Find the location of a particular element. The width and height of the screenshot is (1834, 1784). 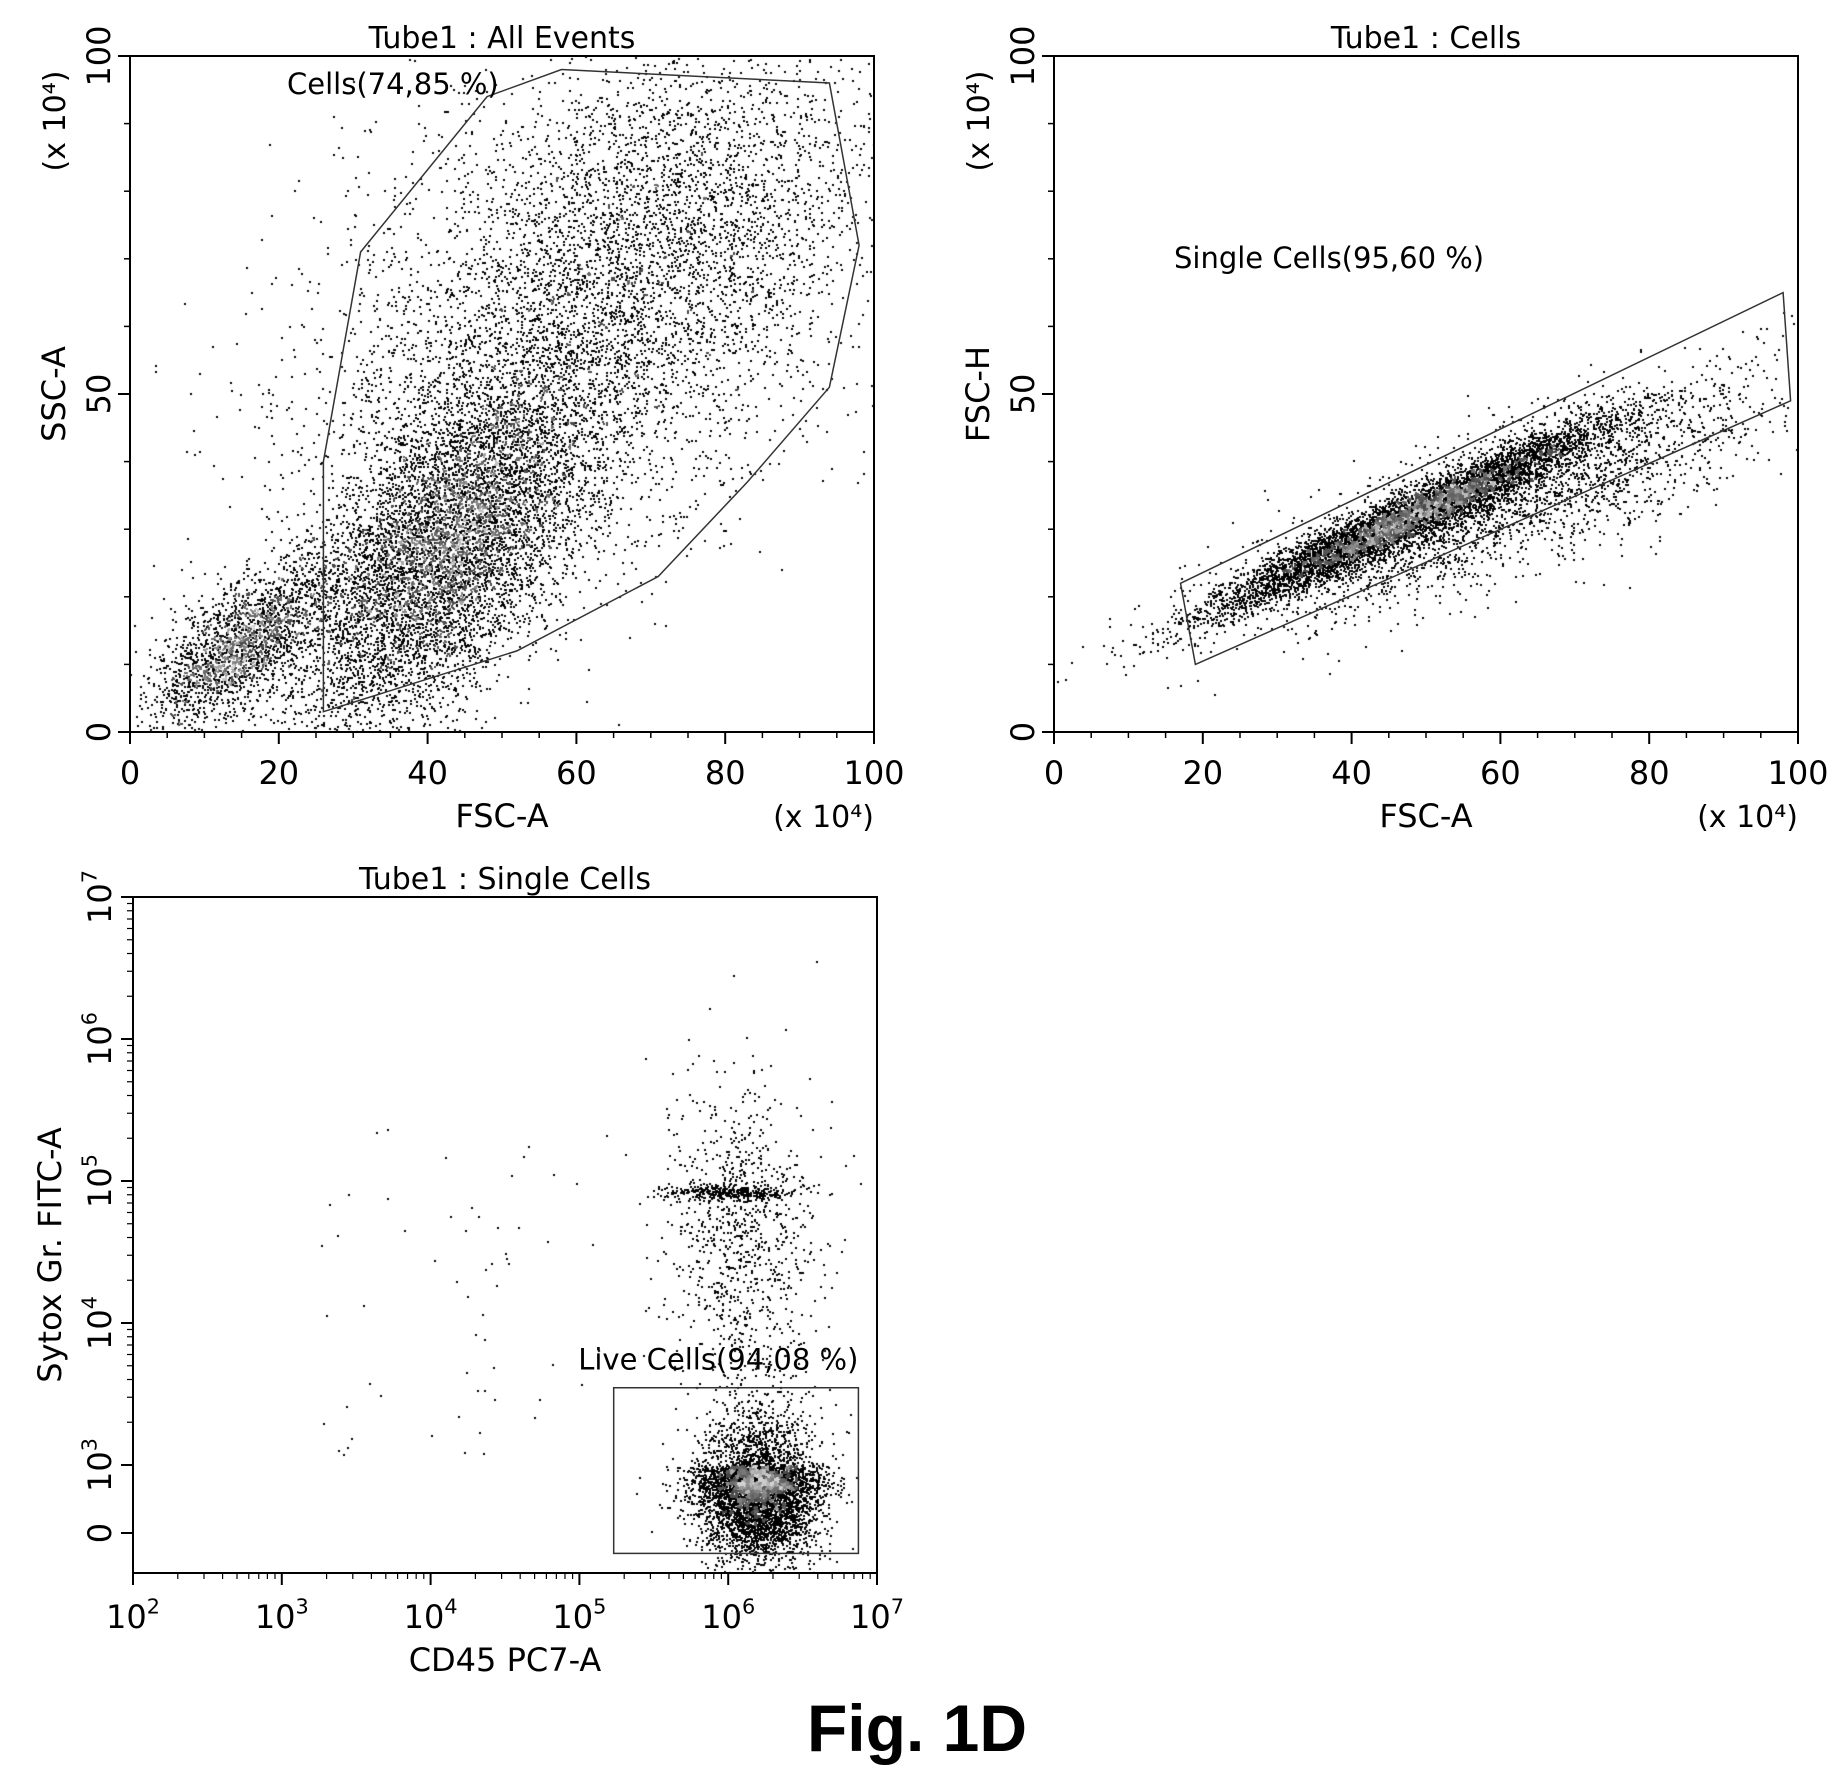

x-tick-label: 10⁵ is located at coordinates (579, 1615).